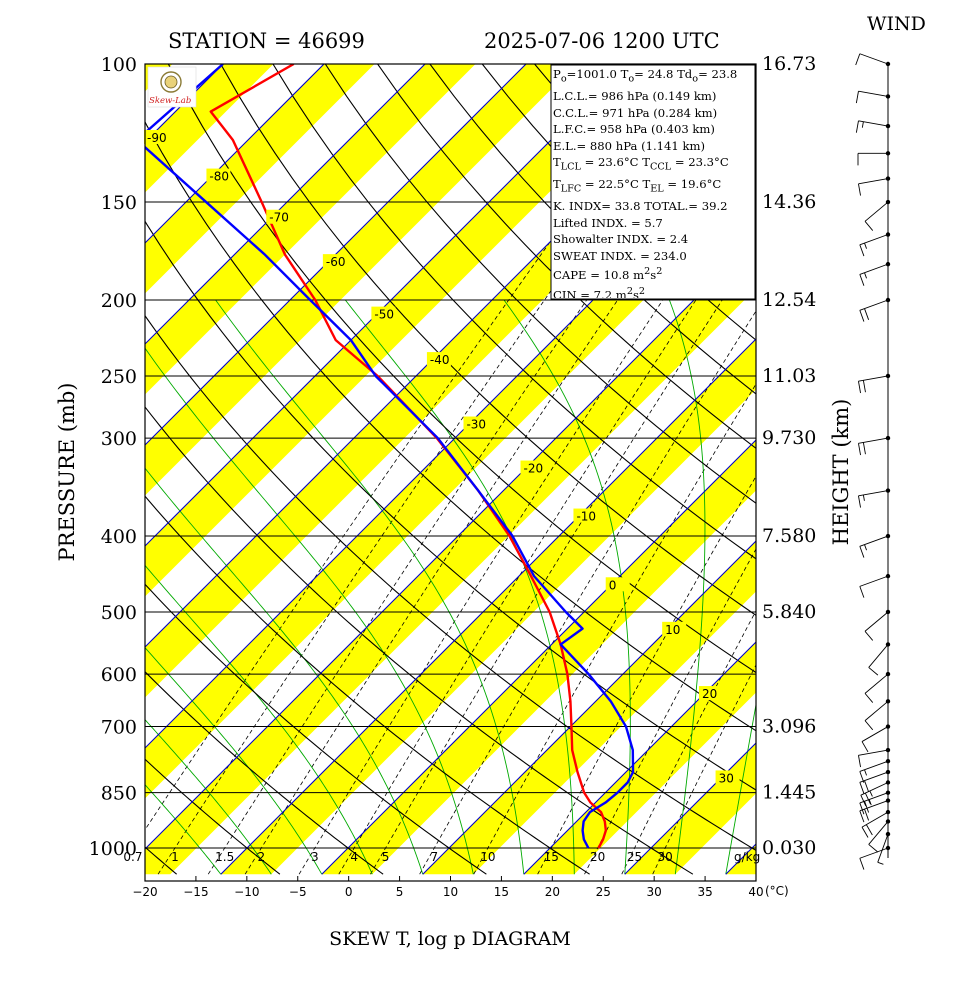 The image size is (960, 1000). I want to click on mixing-ratio-labels: 0.7 1 1.5 2 3 4 5 7 10 15 20 25 30 g/kg, so click(441, 857).